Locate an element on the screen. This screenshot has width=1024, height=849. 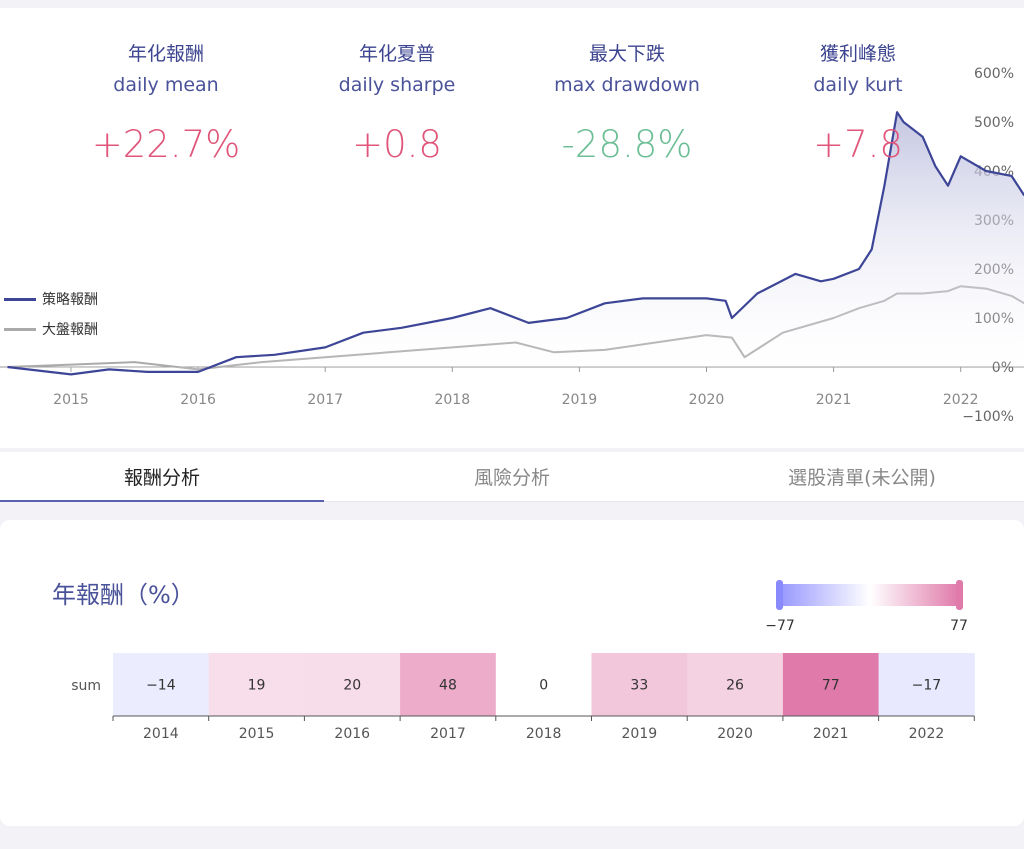
chart-legend: 策略報酬 大盤報酬 is located at coordinates (51, 314).